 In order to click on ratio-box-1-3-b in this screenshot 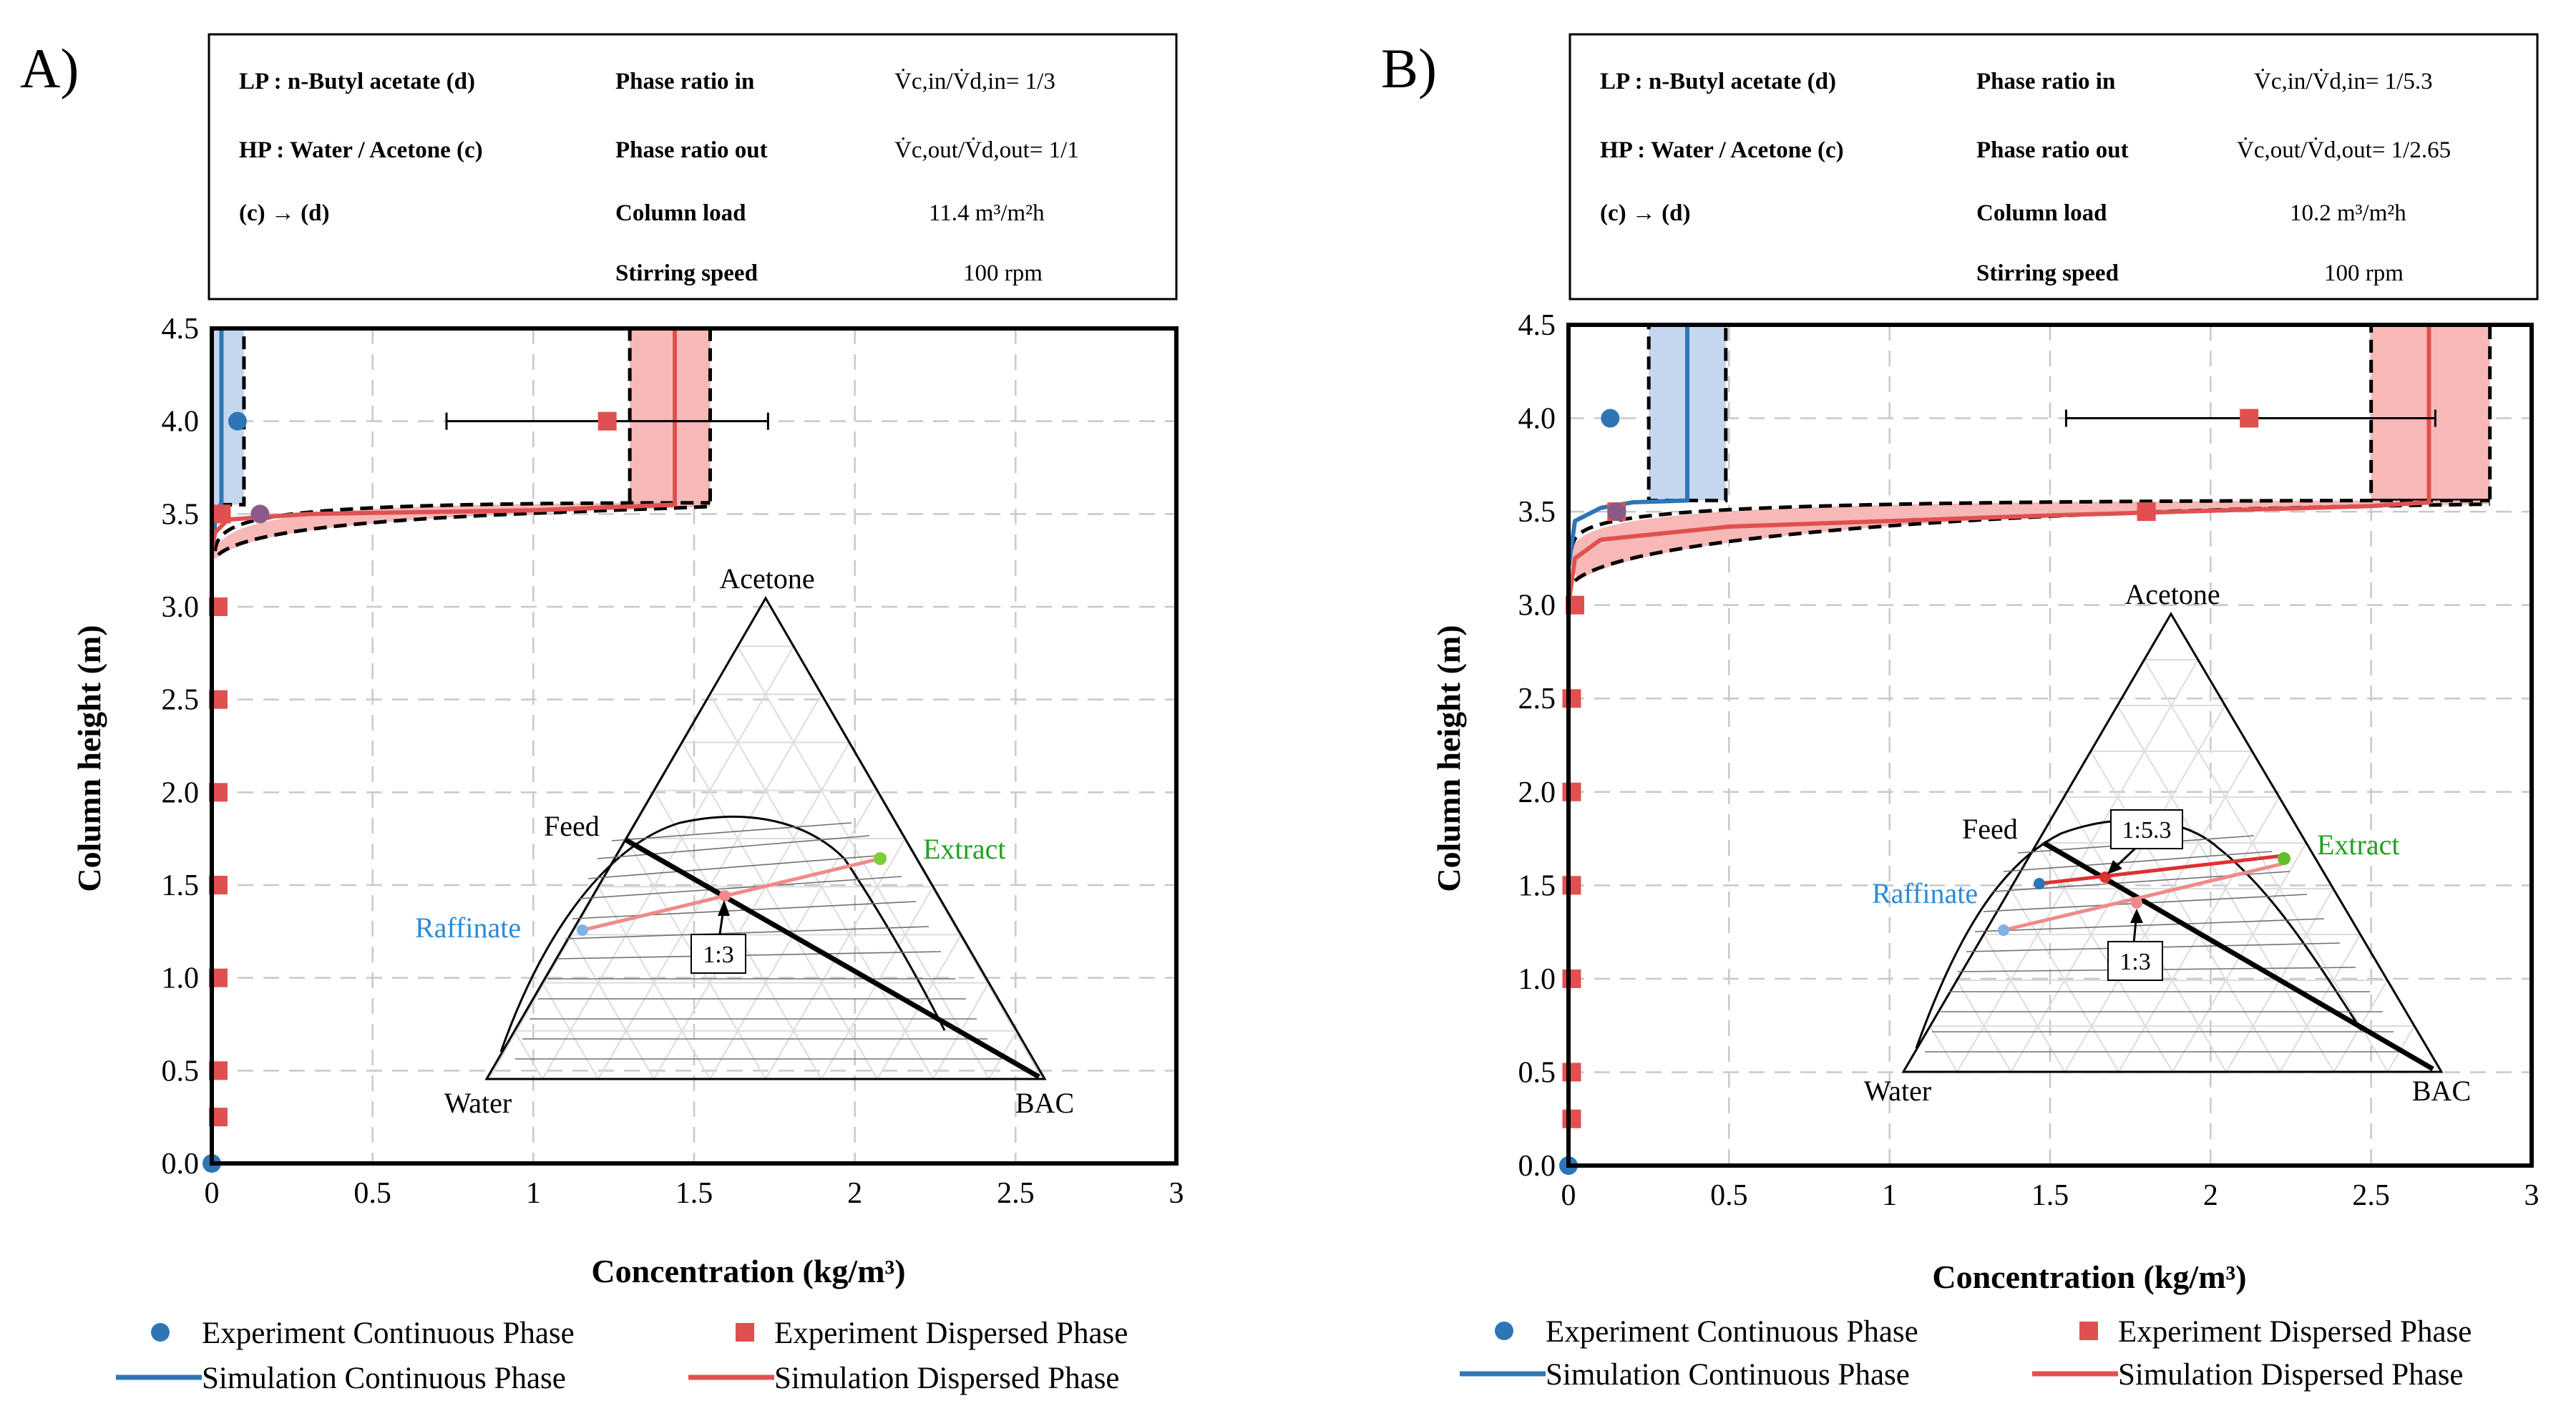, I will do `click(2135, 961)`.